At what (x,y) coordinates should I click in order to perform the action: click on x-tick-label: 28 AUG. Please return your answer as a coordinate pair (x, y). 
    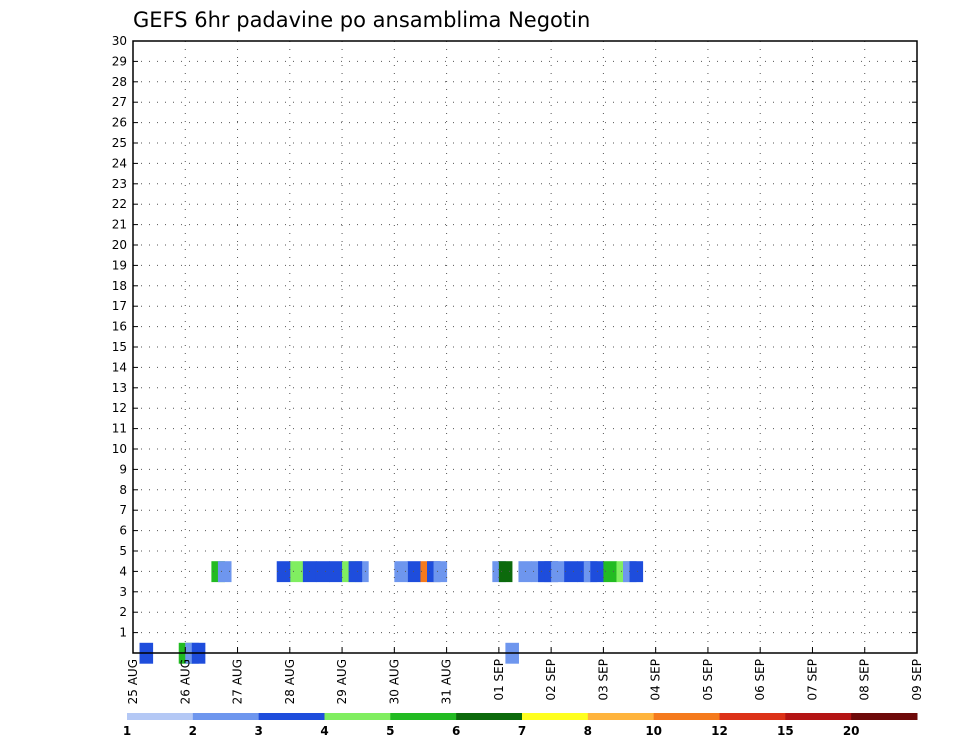
    Looking at the image, I should click on (290, 681).